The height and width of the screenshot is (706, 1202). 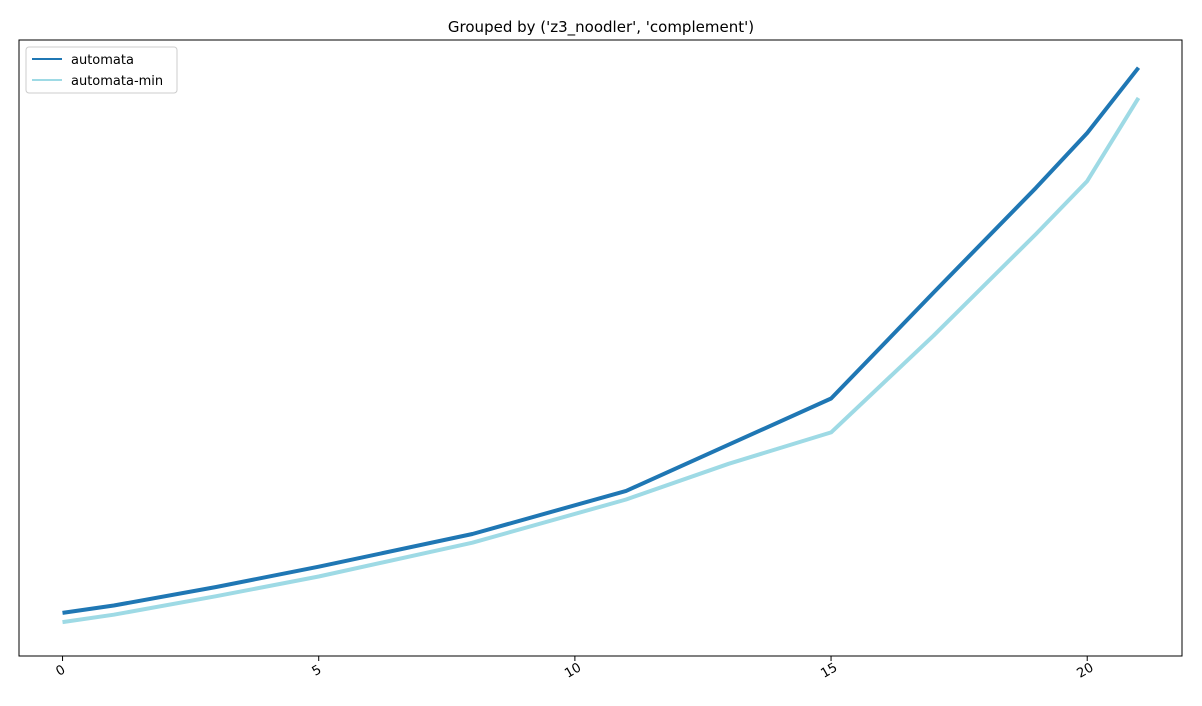 What do you see at coordinates (1086, 670) in the screenshot?
I see `x-tick-label-20: 20` at bounding box center [1086, 670].